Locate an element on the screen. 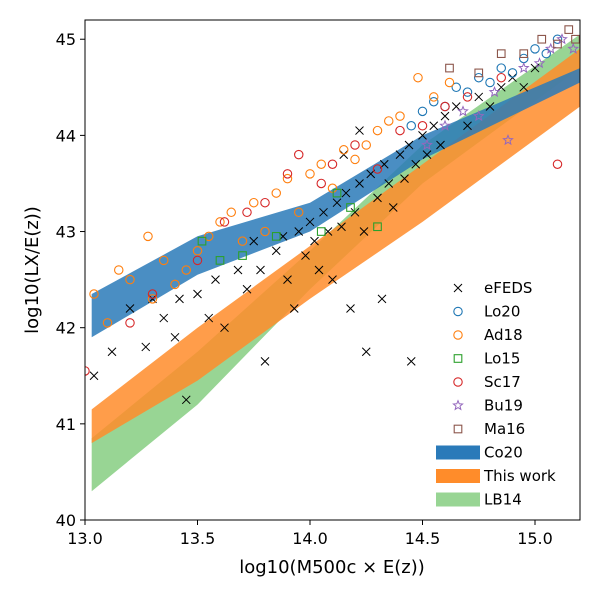 Image resolution: width=600 pixels, height=600 pixels. x-tick-label: 14.0 is located at coordinates (310, 538).